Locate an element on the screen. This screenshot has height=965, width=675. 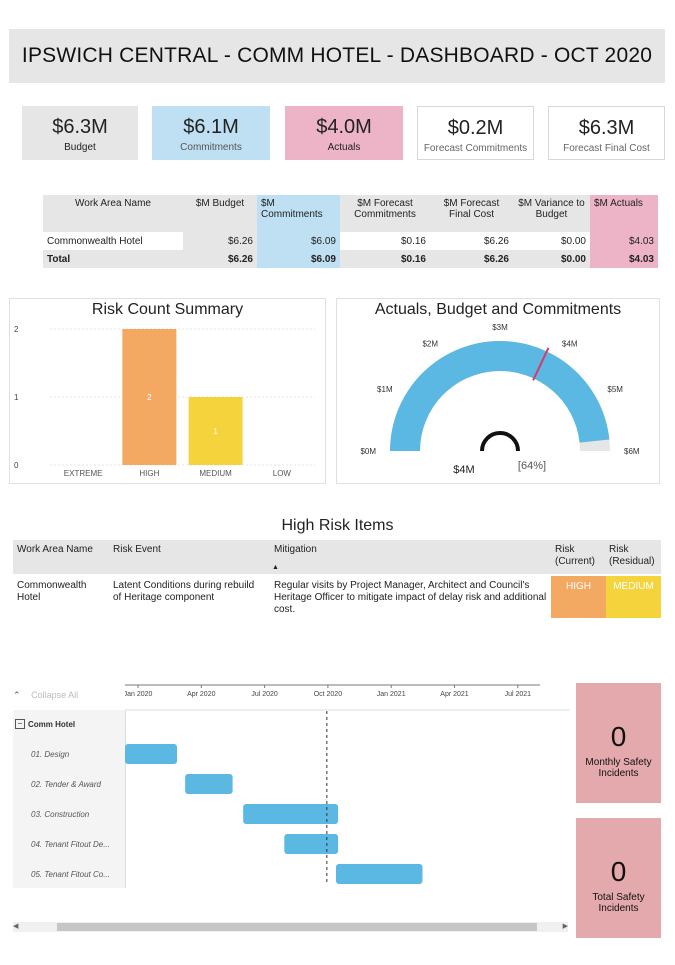
x-tick-label: LOW is located at coordinates (282, 473).